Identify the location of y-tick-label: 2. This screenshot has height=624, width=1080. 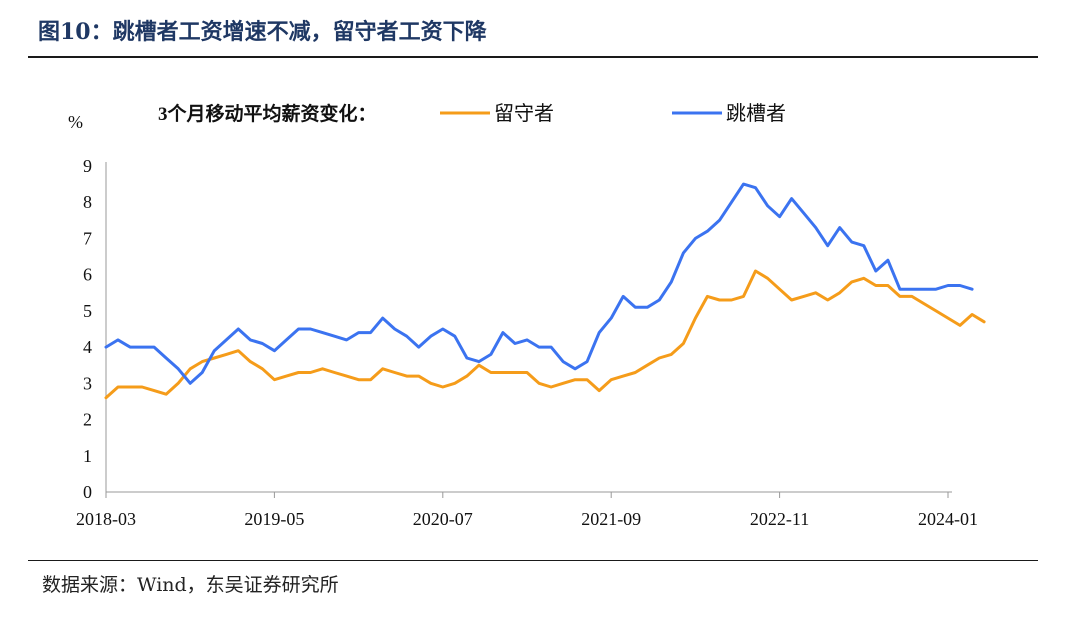
(87, 420).